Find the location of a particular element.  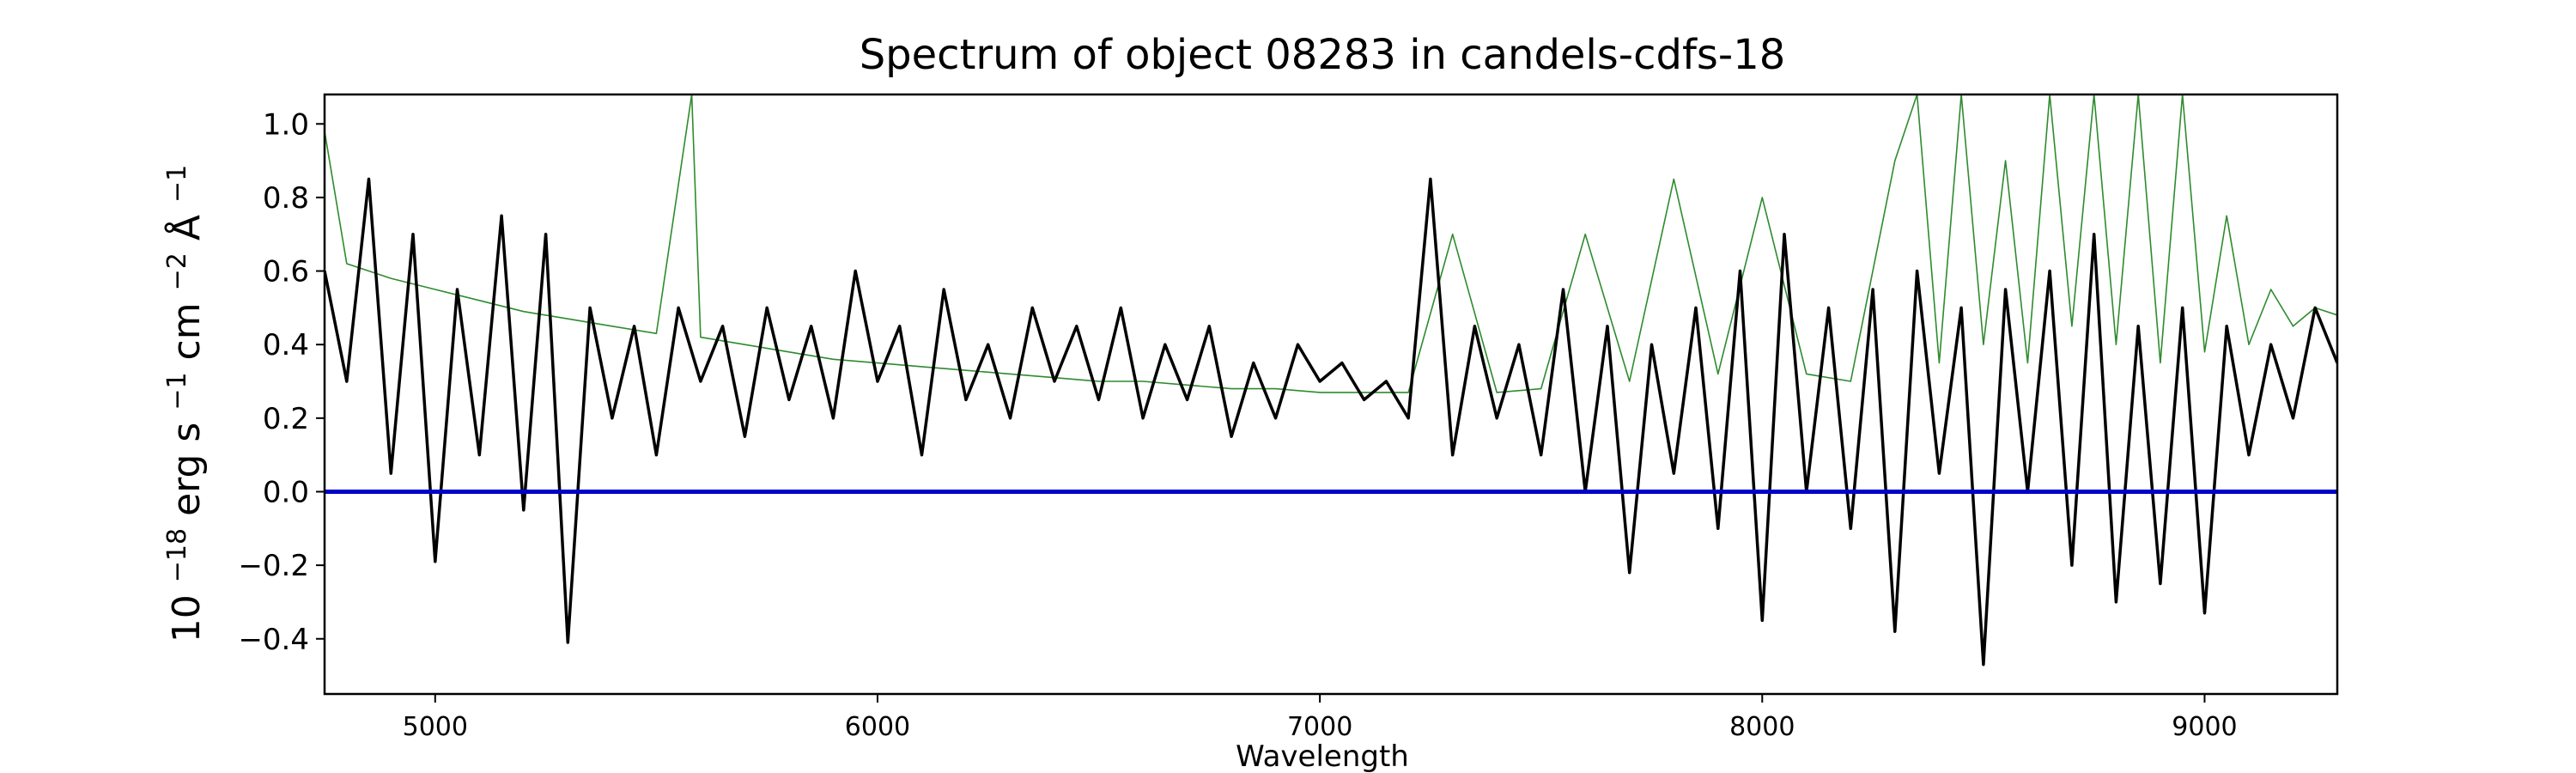

y-axis-label: 10 −18 erg s −1 cm −2 Å −1 is located at coordinates (180, 403).